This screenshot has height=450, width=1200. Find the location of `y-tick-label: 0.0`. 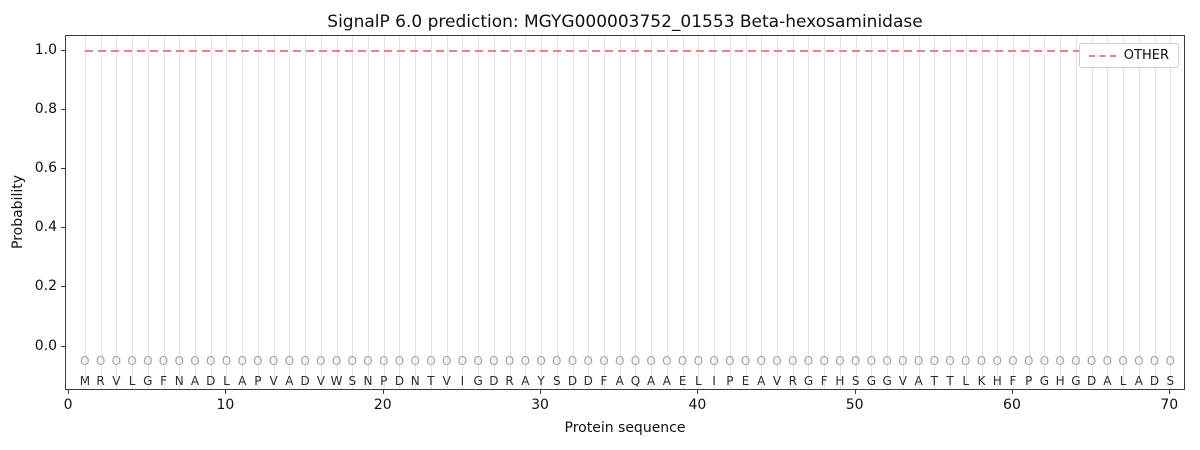

y-tick-label: 0.0 is located at coordinates (45, 345).